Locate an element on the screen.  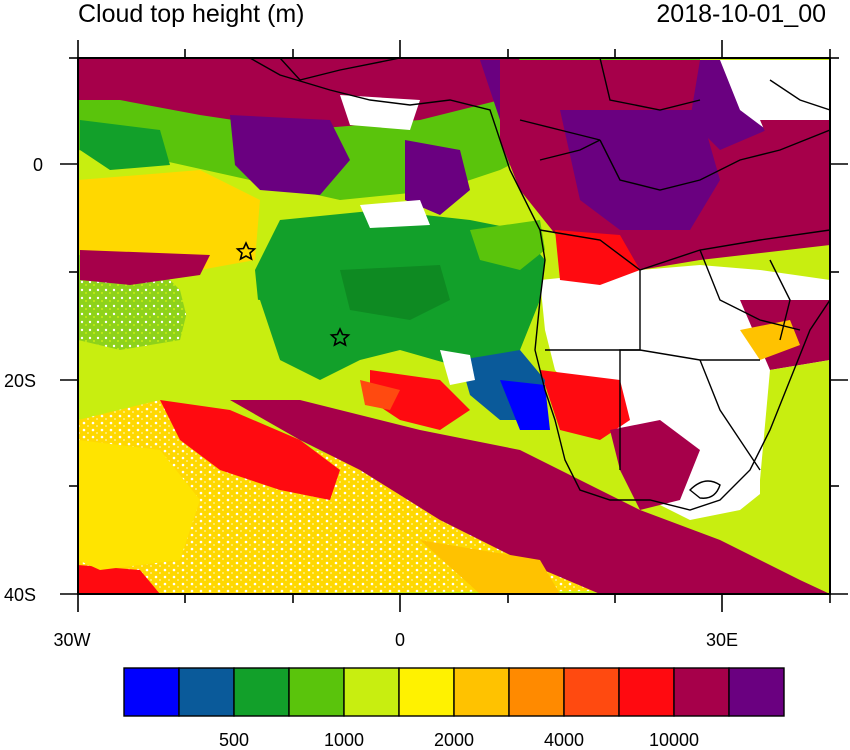
colorbar-label: 500 is located at coordinates (234, 740).